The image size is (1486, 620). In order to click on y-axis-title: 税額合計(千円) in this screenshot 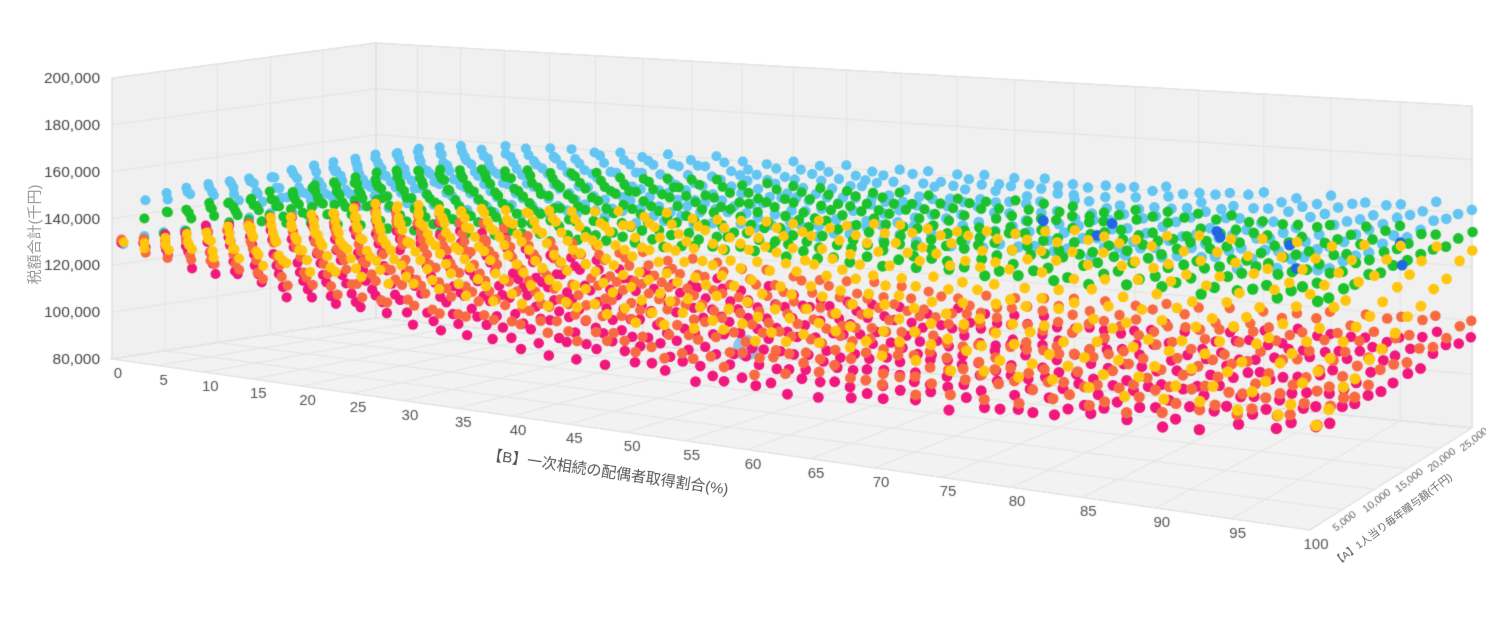, I will do `click(35, 234)`.